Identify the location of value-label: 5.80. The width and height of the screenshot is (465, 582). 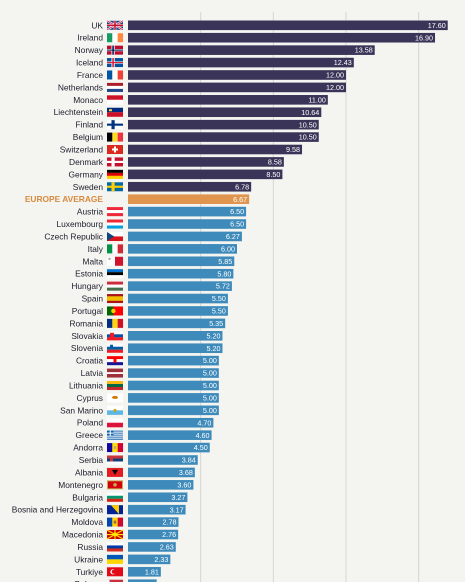
(224, 273).